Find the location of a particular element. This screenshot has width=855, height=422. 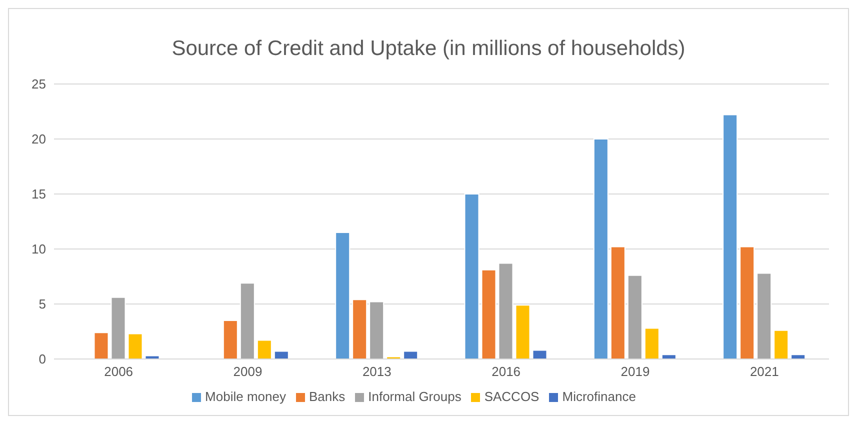

legend-label: SACCOS is located at coordinates (512, 396).